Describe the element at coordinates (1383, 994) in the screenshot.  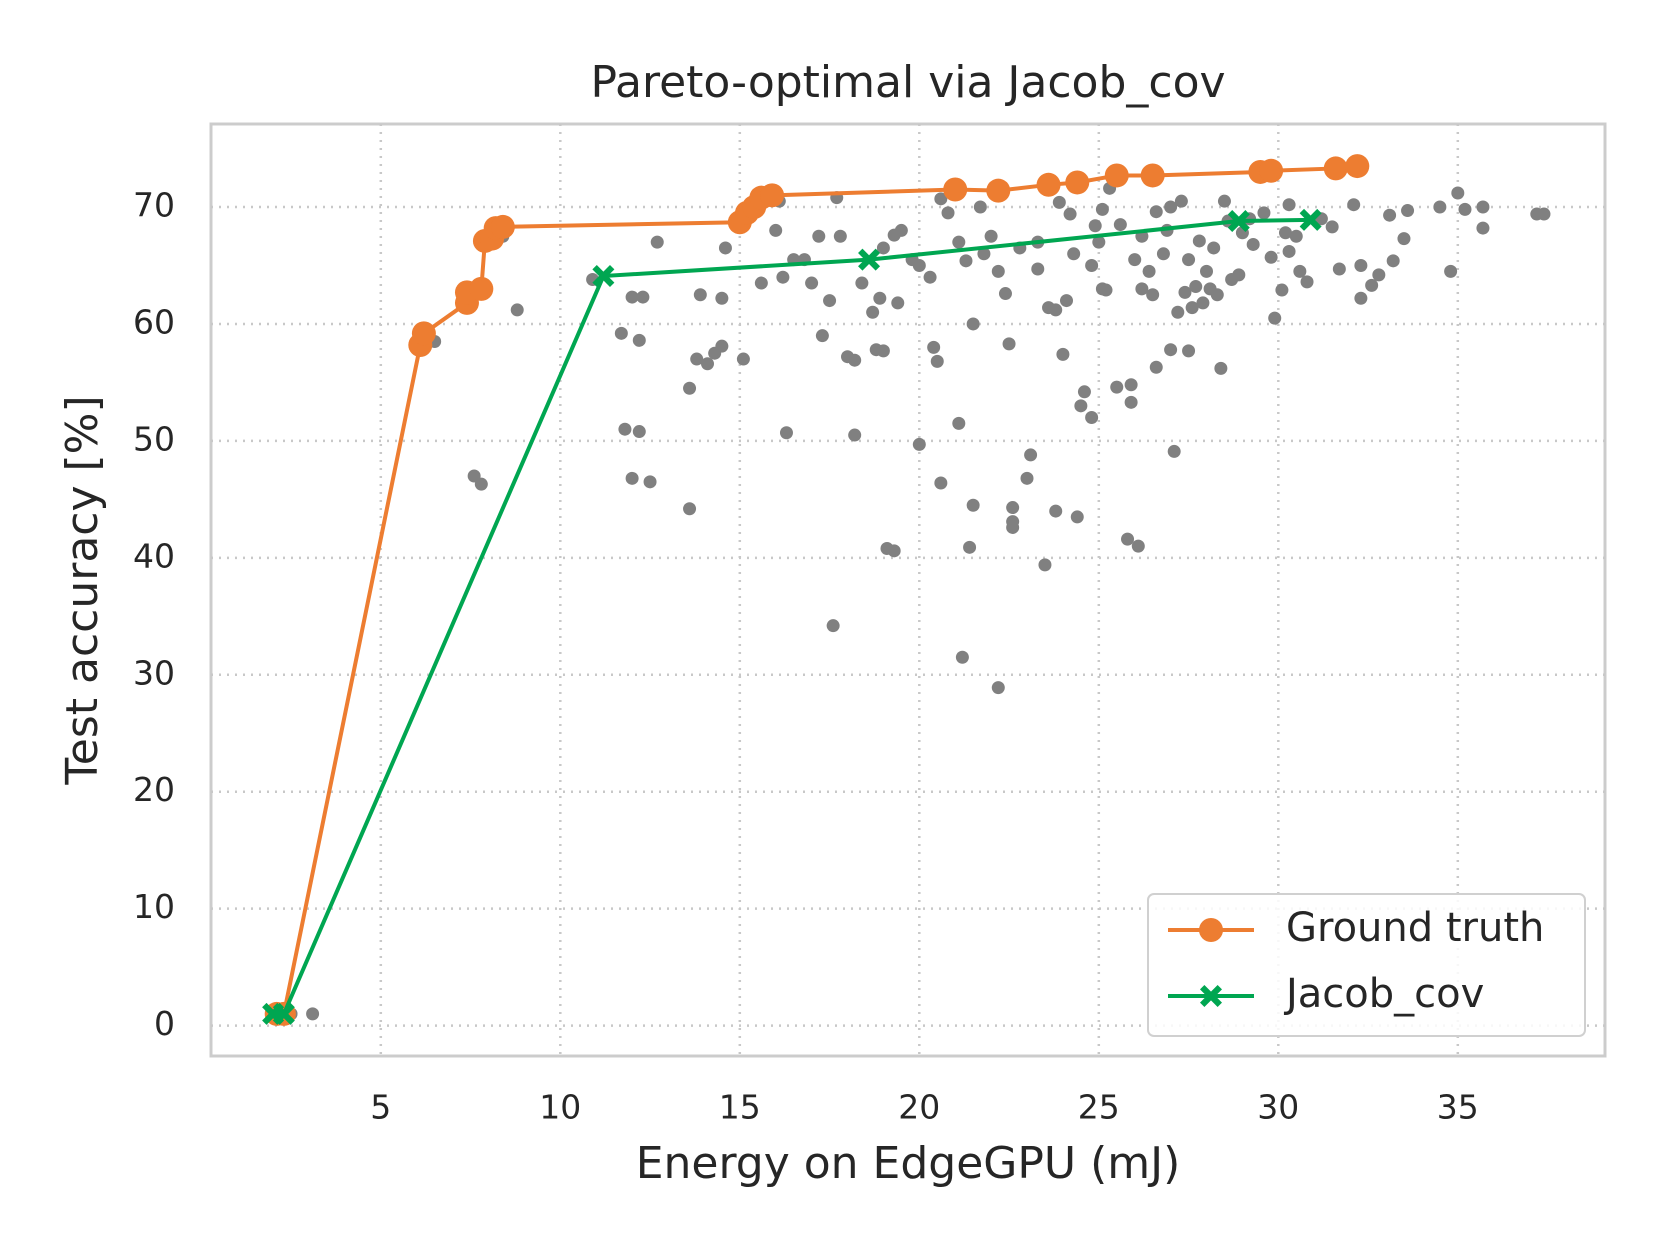
I see `legend-label: Jacob_cov` at that location.